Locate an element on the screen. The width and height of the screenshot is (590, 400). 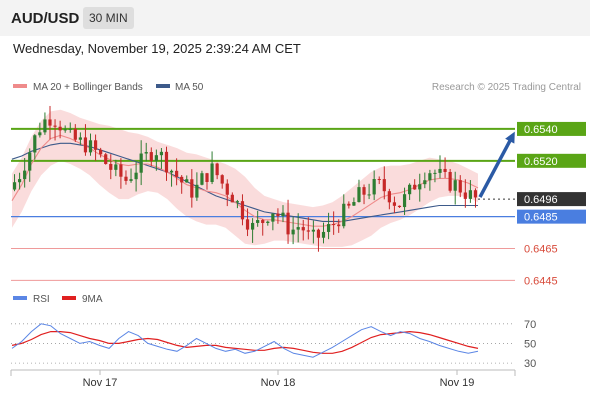
x-axis: Nov 17 Nov 18 Nov 19 is located at coordinates (263, 379).